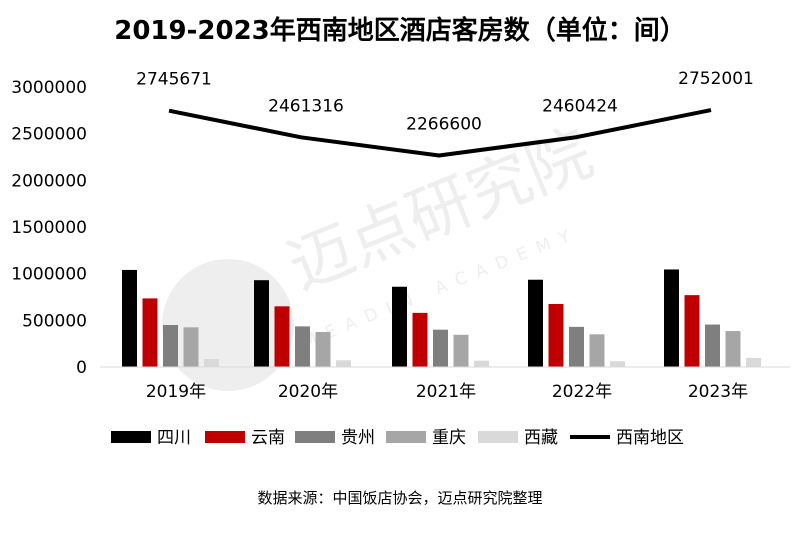  Describe the element at coordinates (580, 106) in the screenshot. I see `data-label: 2460424` at that location.